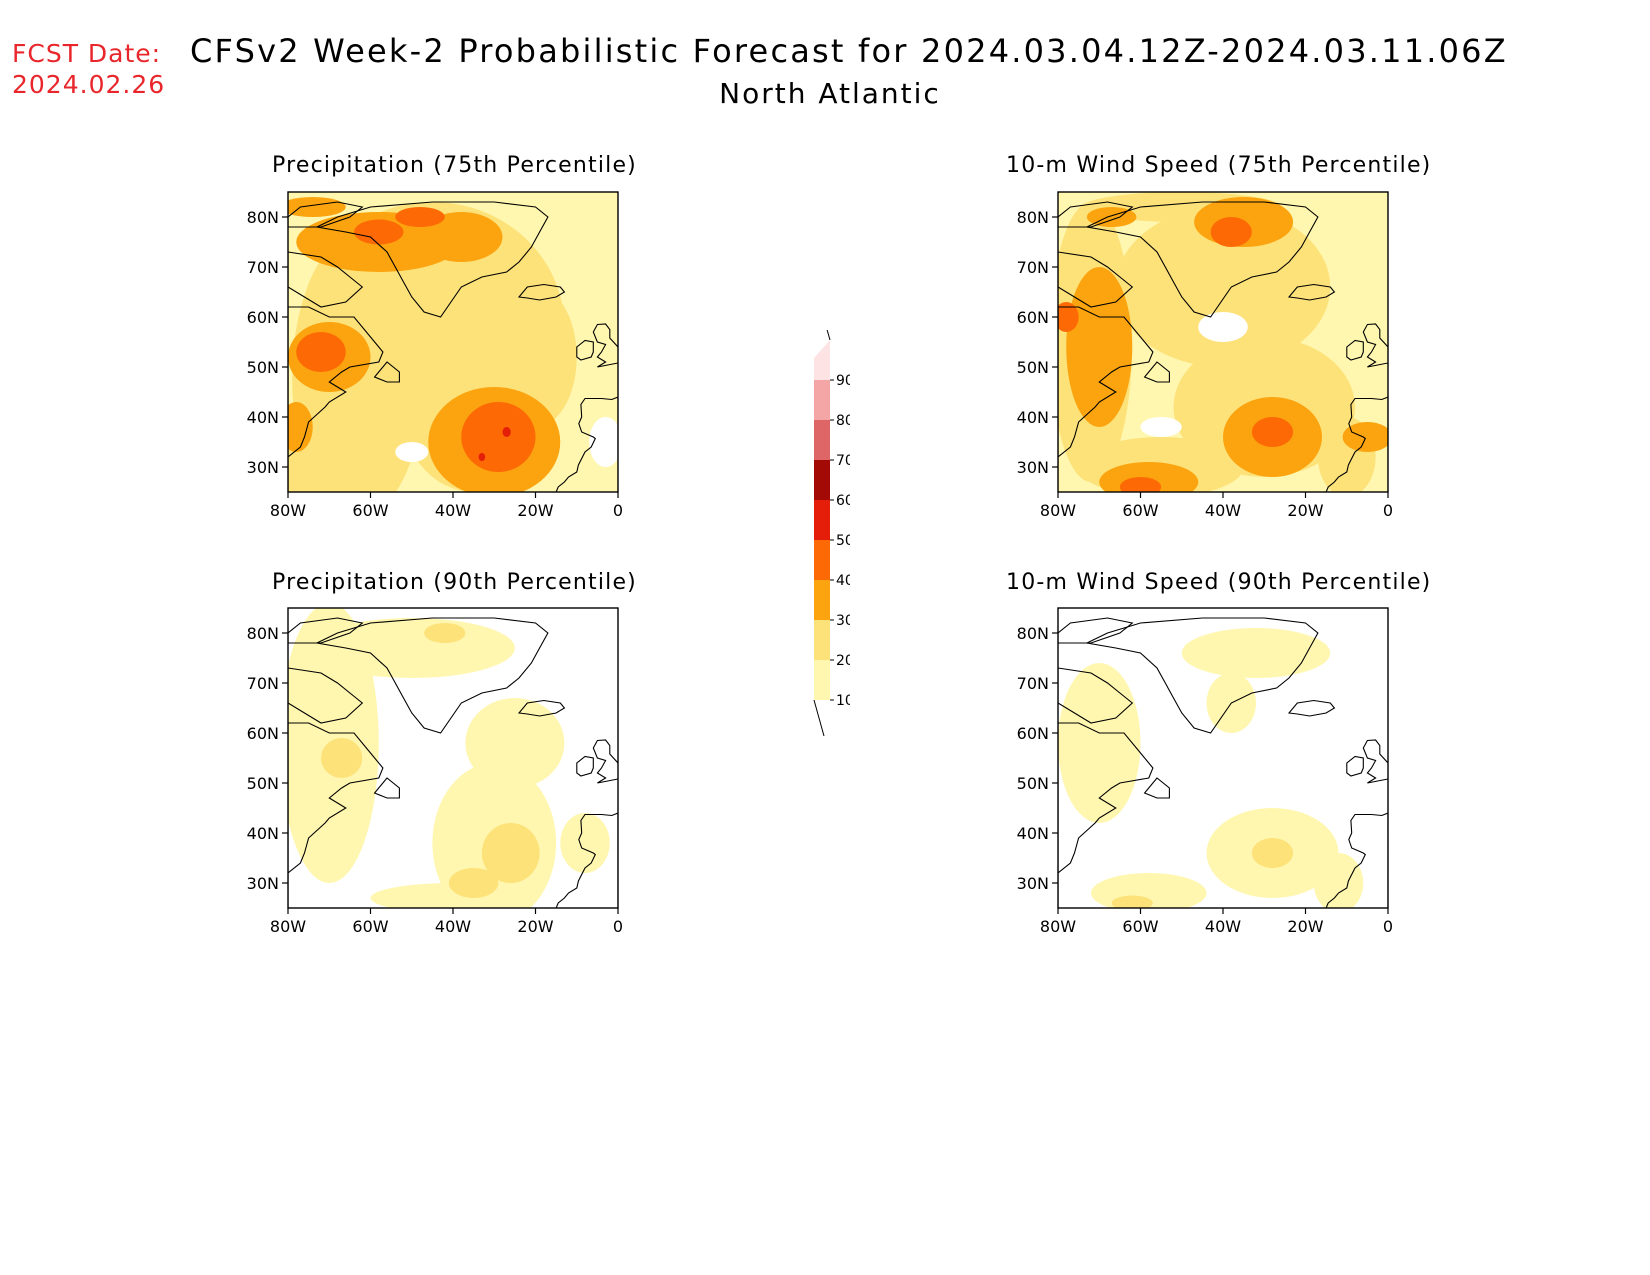  What do you see at coordinates (843, 661) in the screenshot?
I see `colorbar-label: 20` at bounding box center [843, 661].